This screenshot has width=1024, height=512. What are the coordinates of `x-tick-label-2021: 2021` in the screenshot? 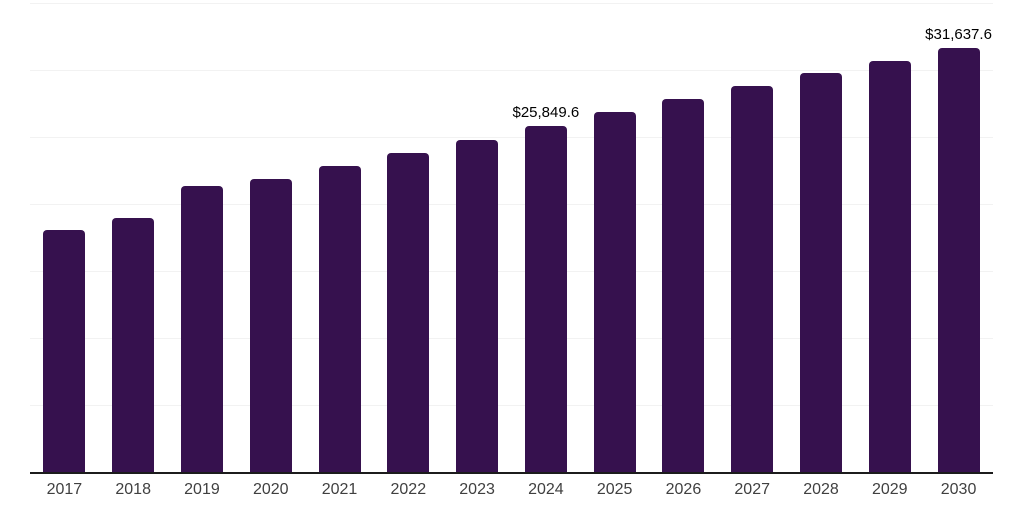 It's located at (339, 489).